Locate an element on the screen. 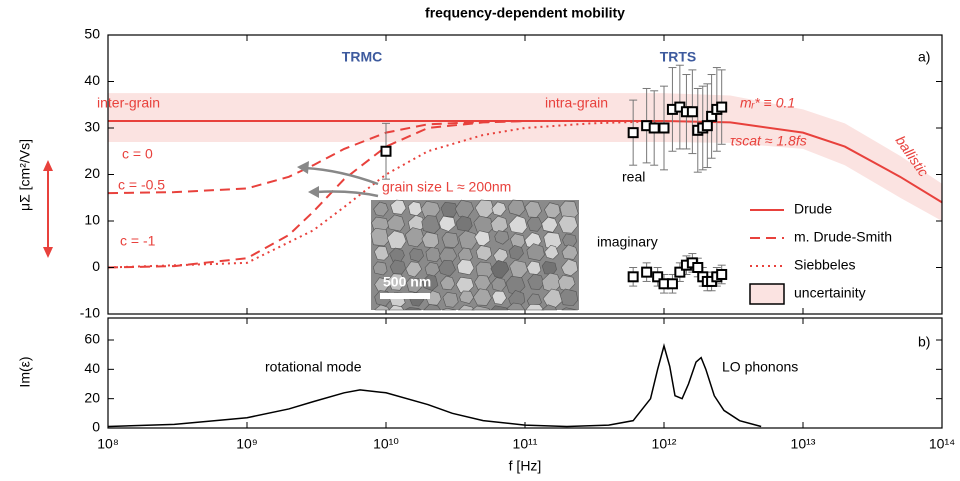 The image size is (960, 481). y-axis-label: Im(ε) is located at coordinates (25, 371).